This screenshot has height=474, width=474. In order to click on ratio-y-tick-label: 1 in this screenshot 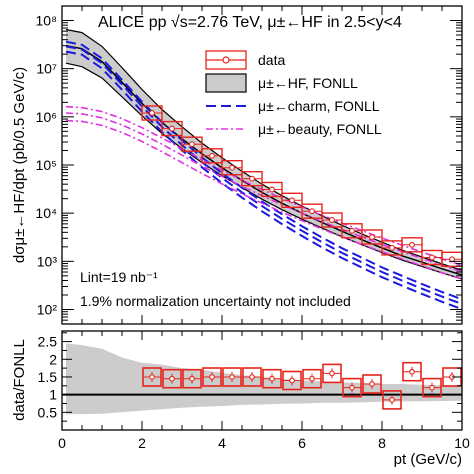, I will do `click(53, 395)`.